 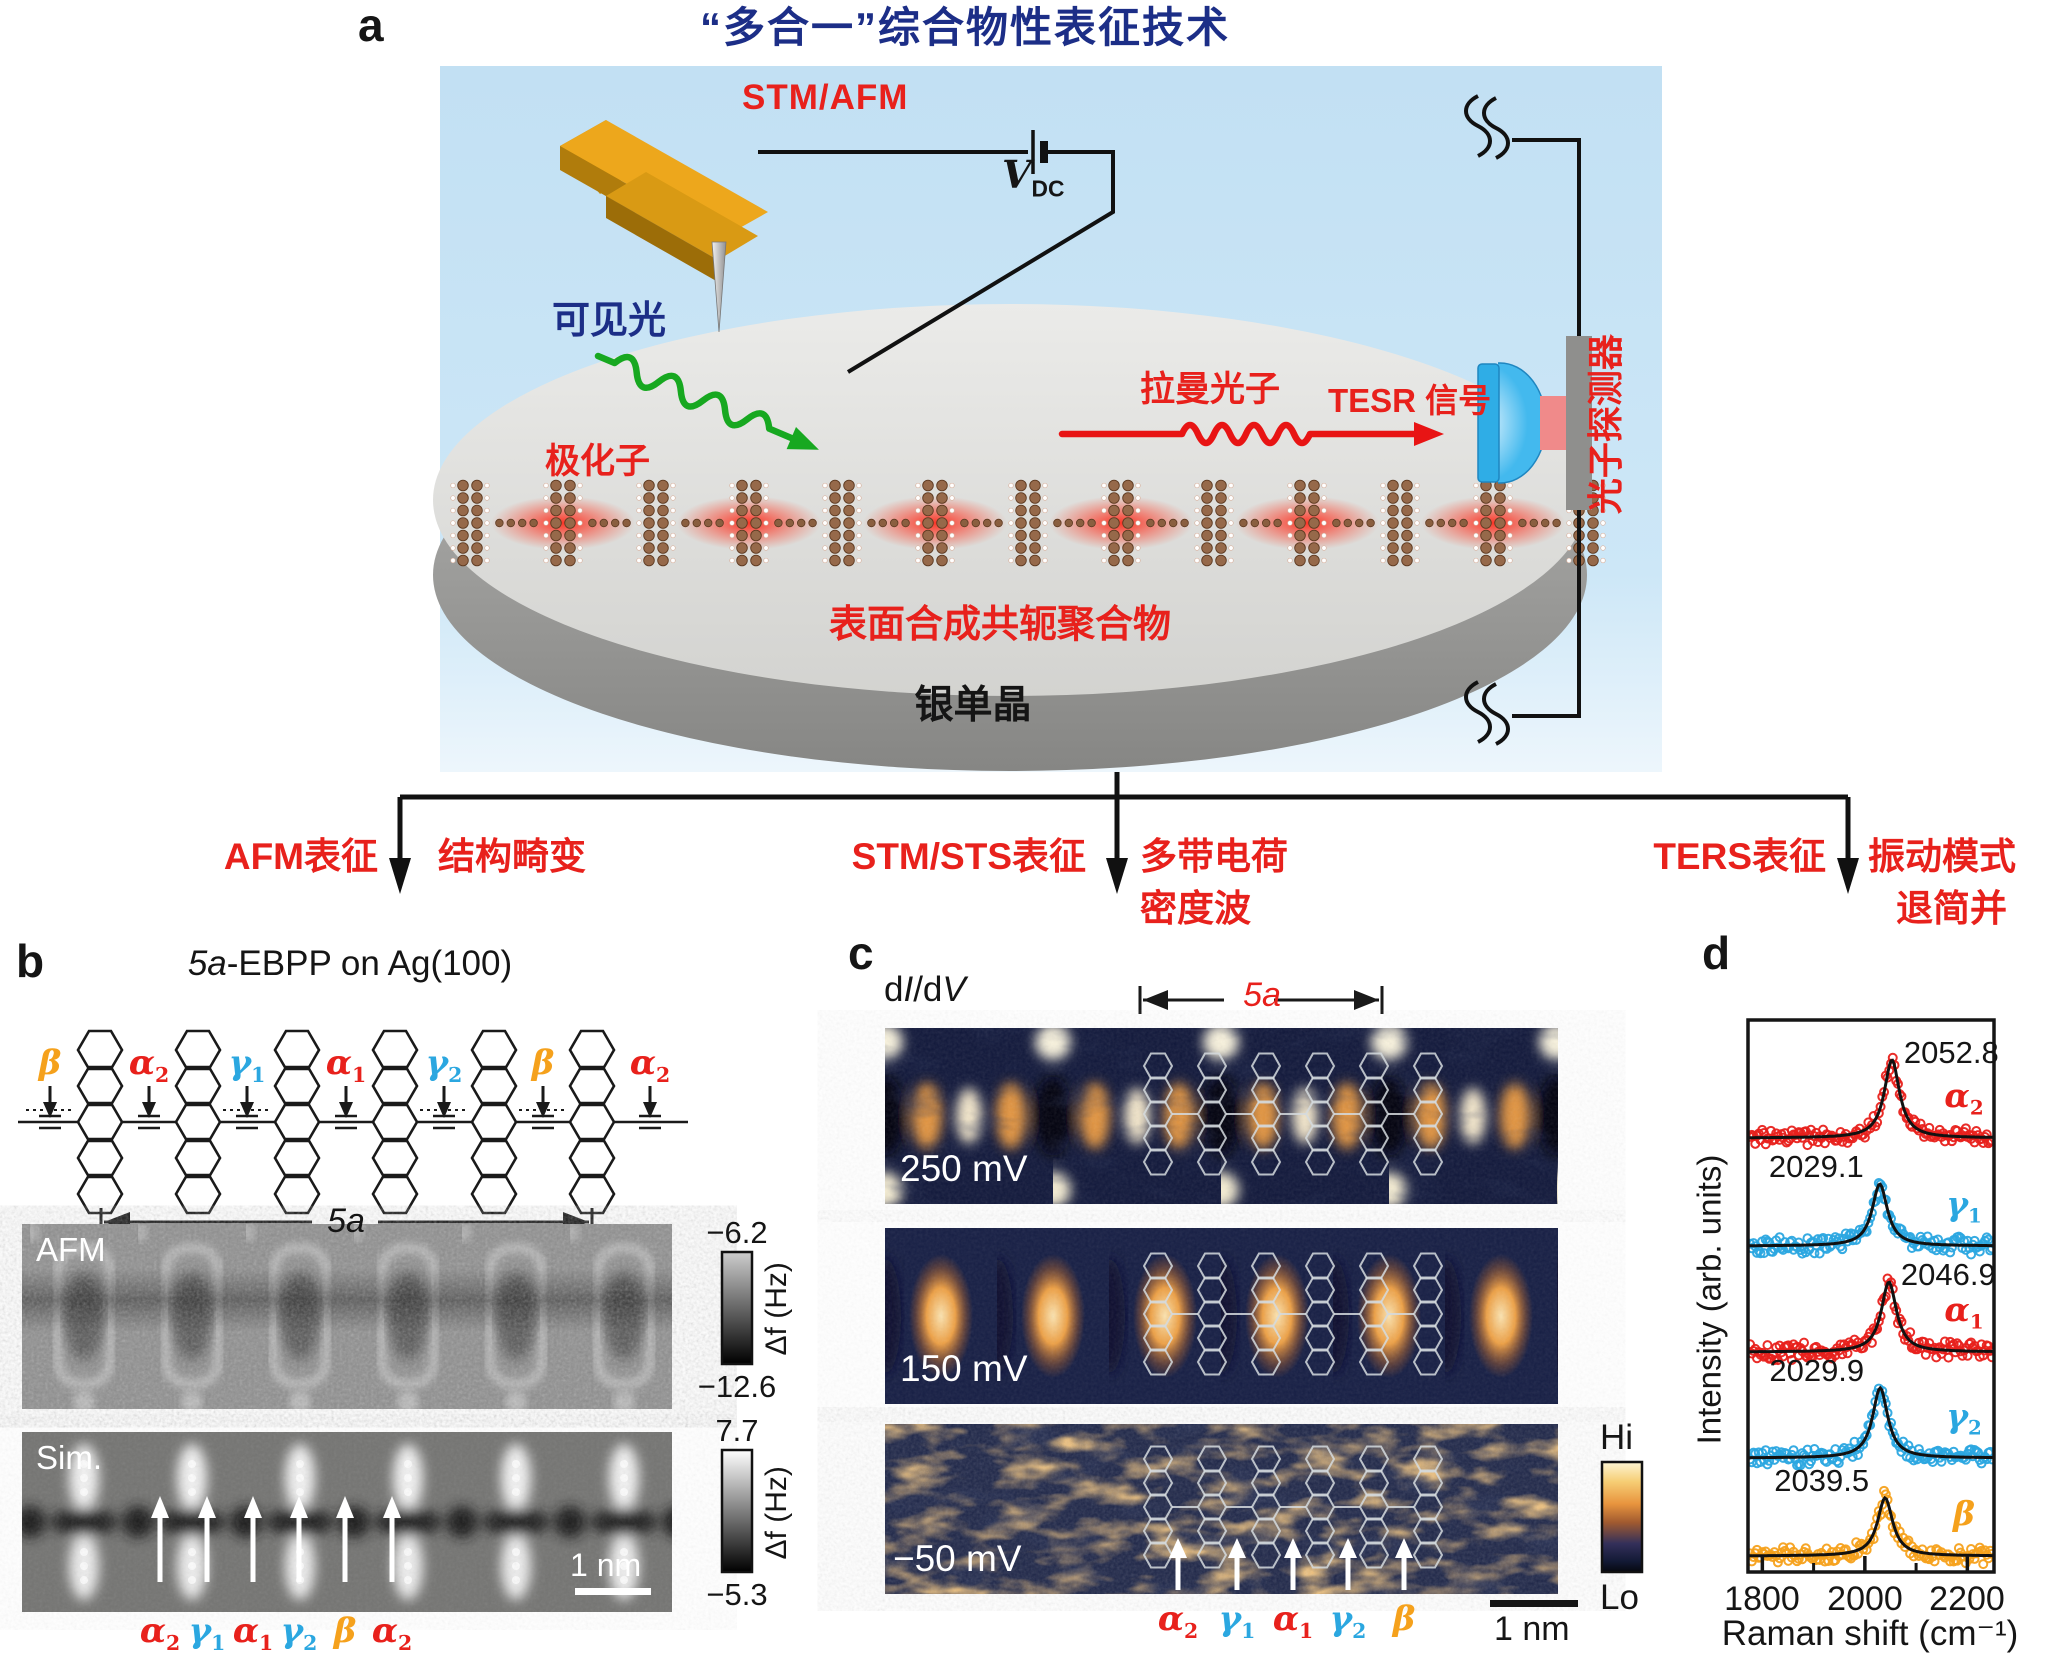 I want to click on photon-detector-icon, so click(x=1534, y=423).